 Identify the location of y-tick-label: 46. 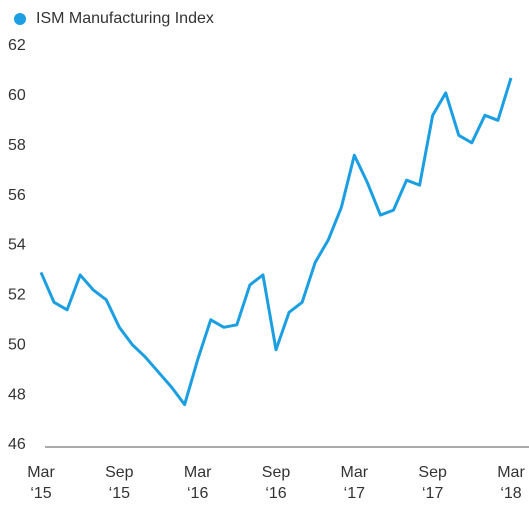
(17, 444).